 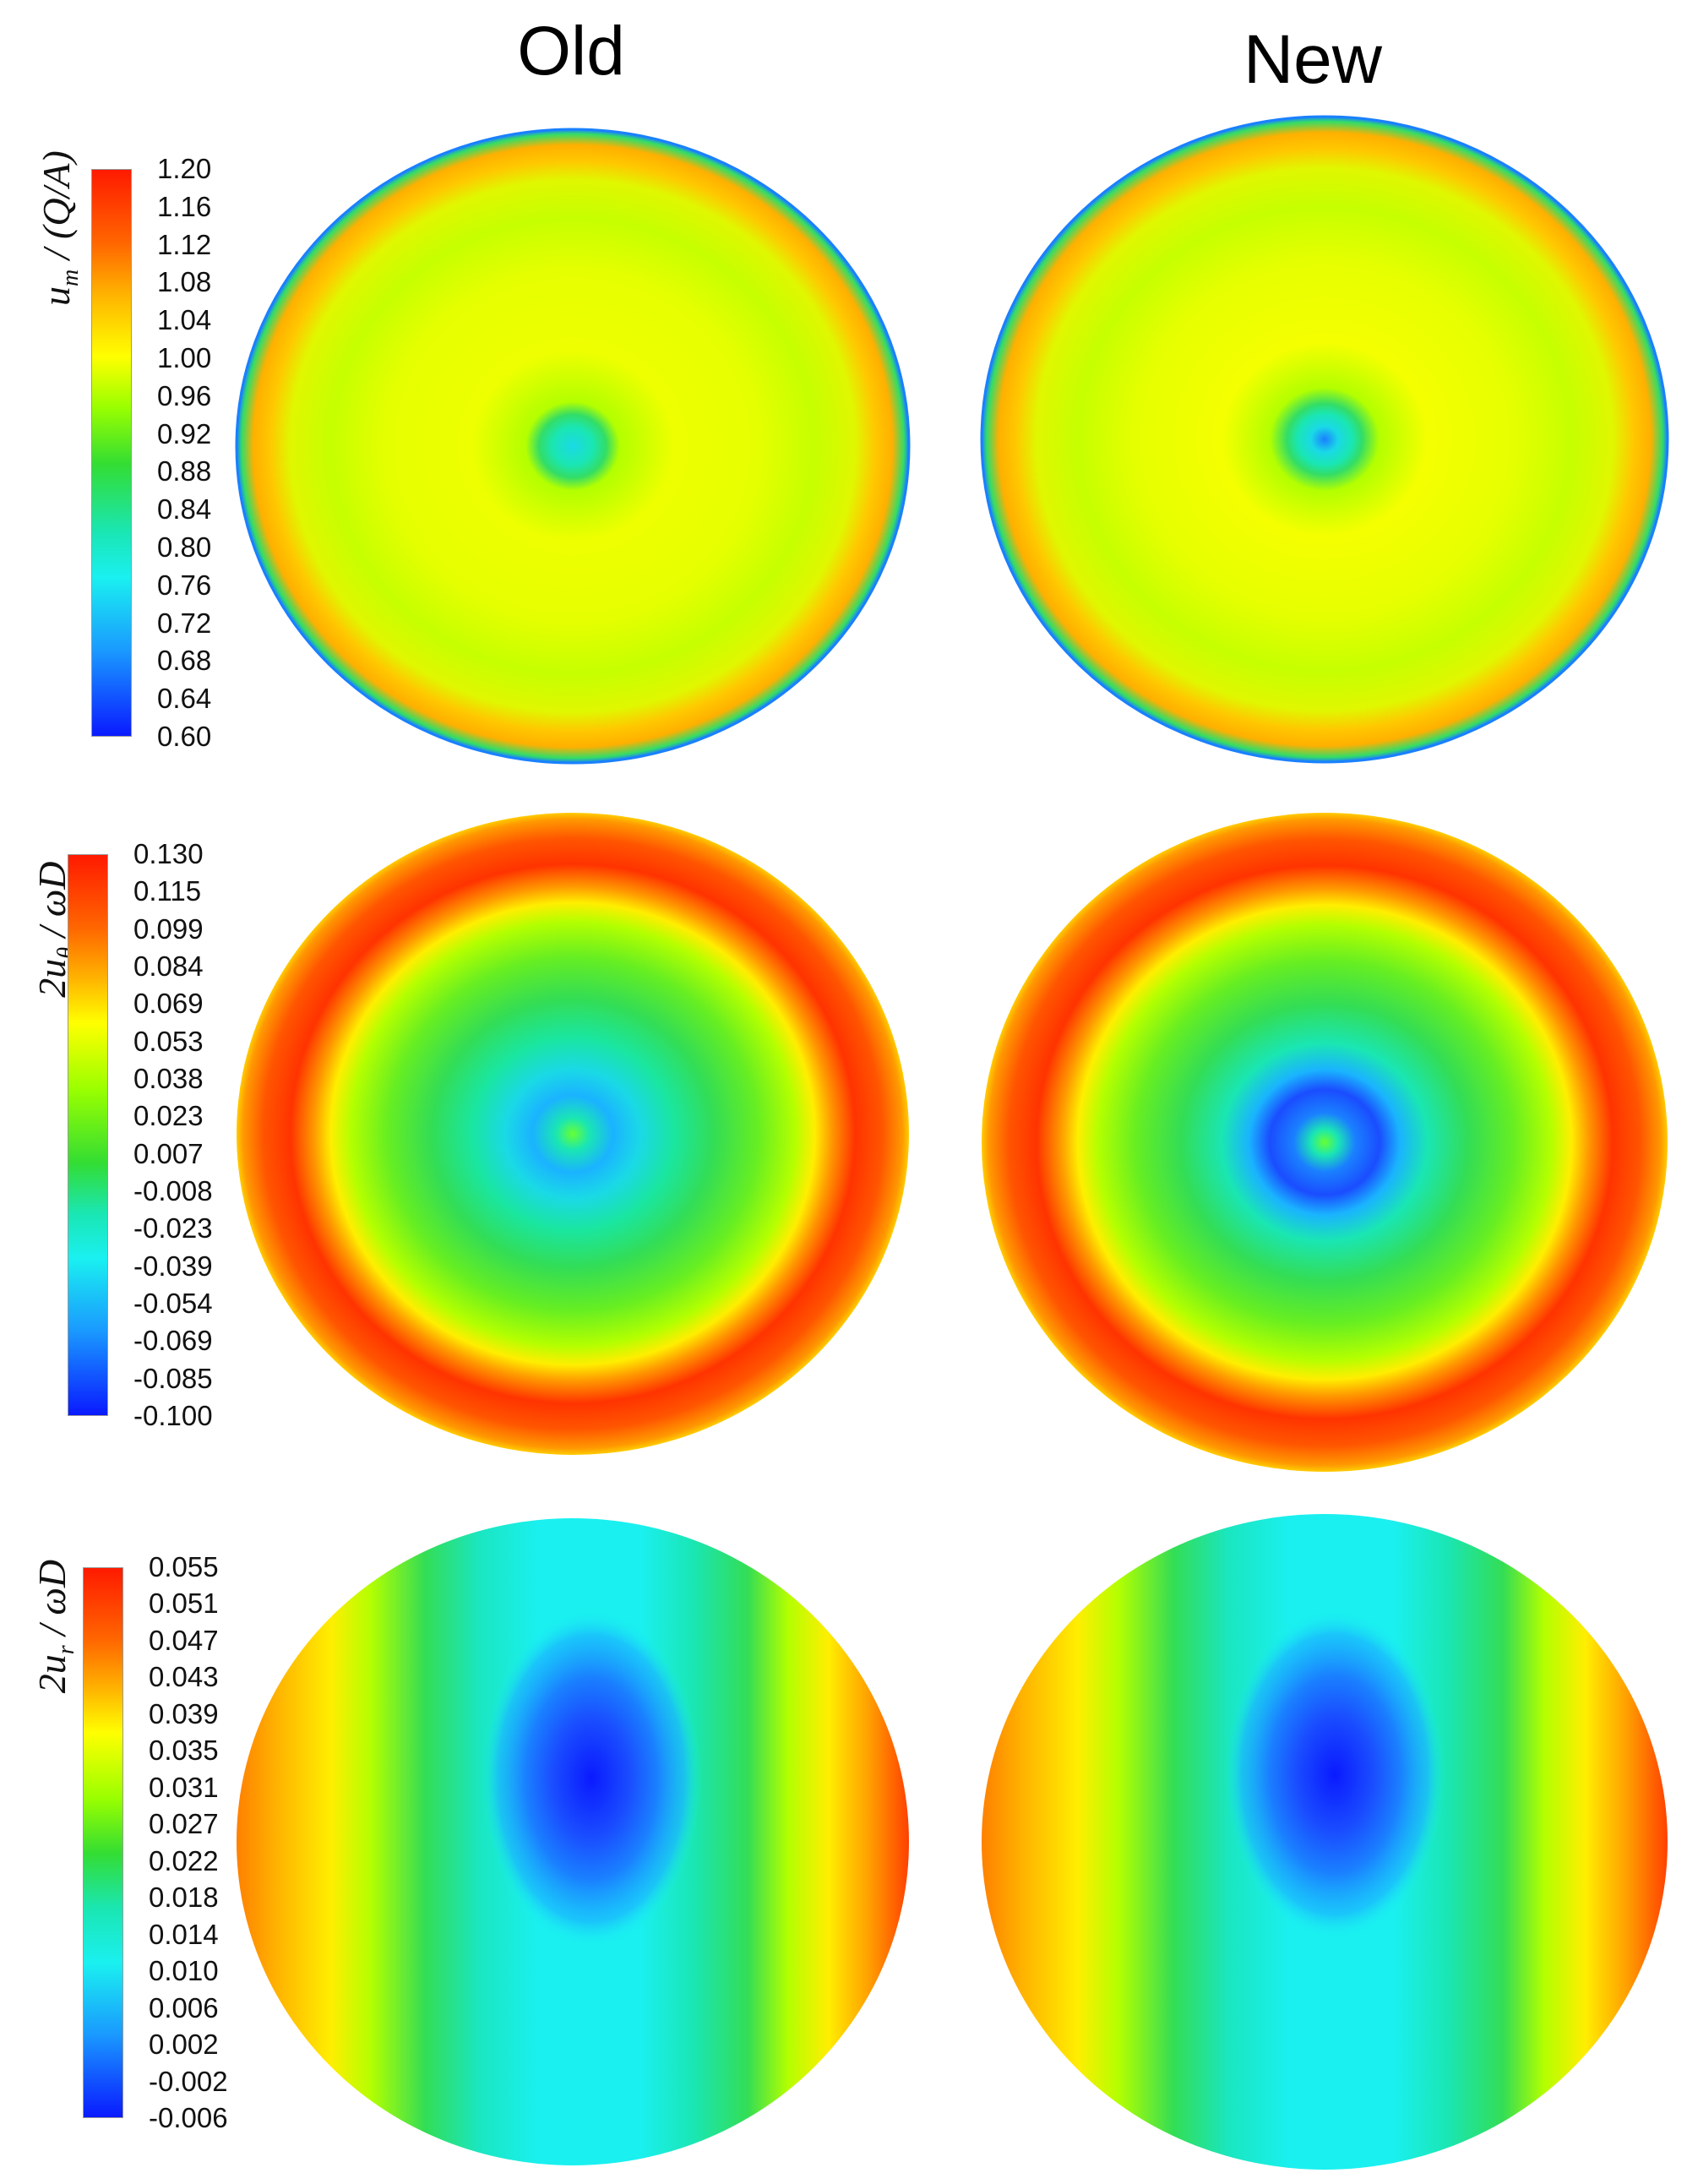 I want to click on colorbar-tick-label: 0.047, so click(x=184, y=1640).